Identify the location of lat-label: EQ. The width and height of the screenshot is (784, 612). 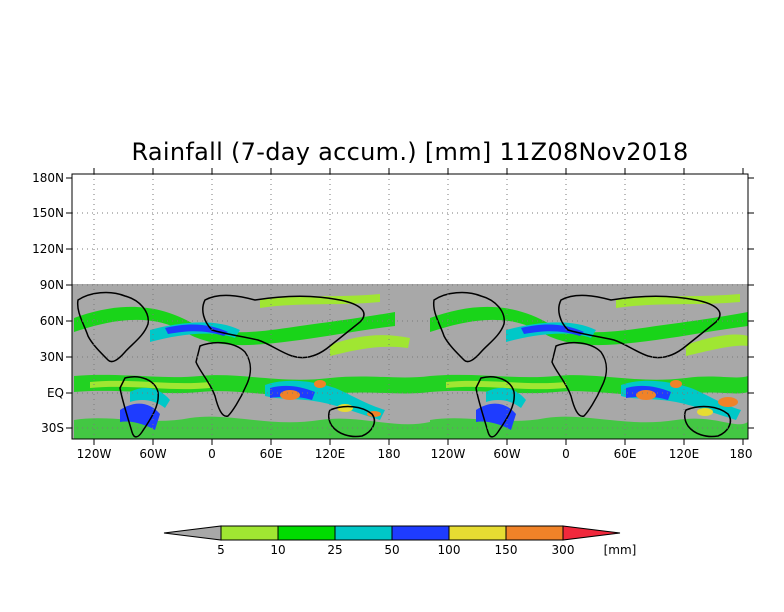
(55, 393).